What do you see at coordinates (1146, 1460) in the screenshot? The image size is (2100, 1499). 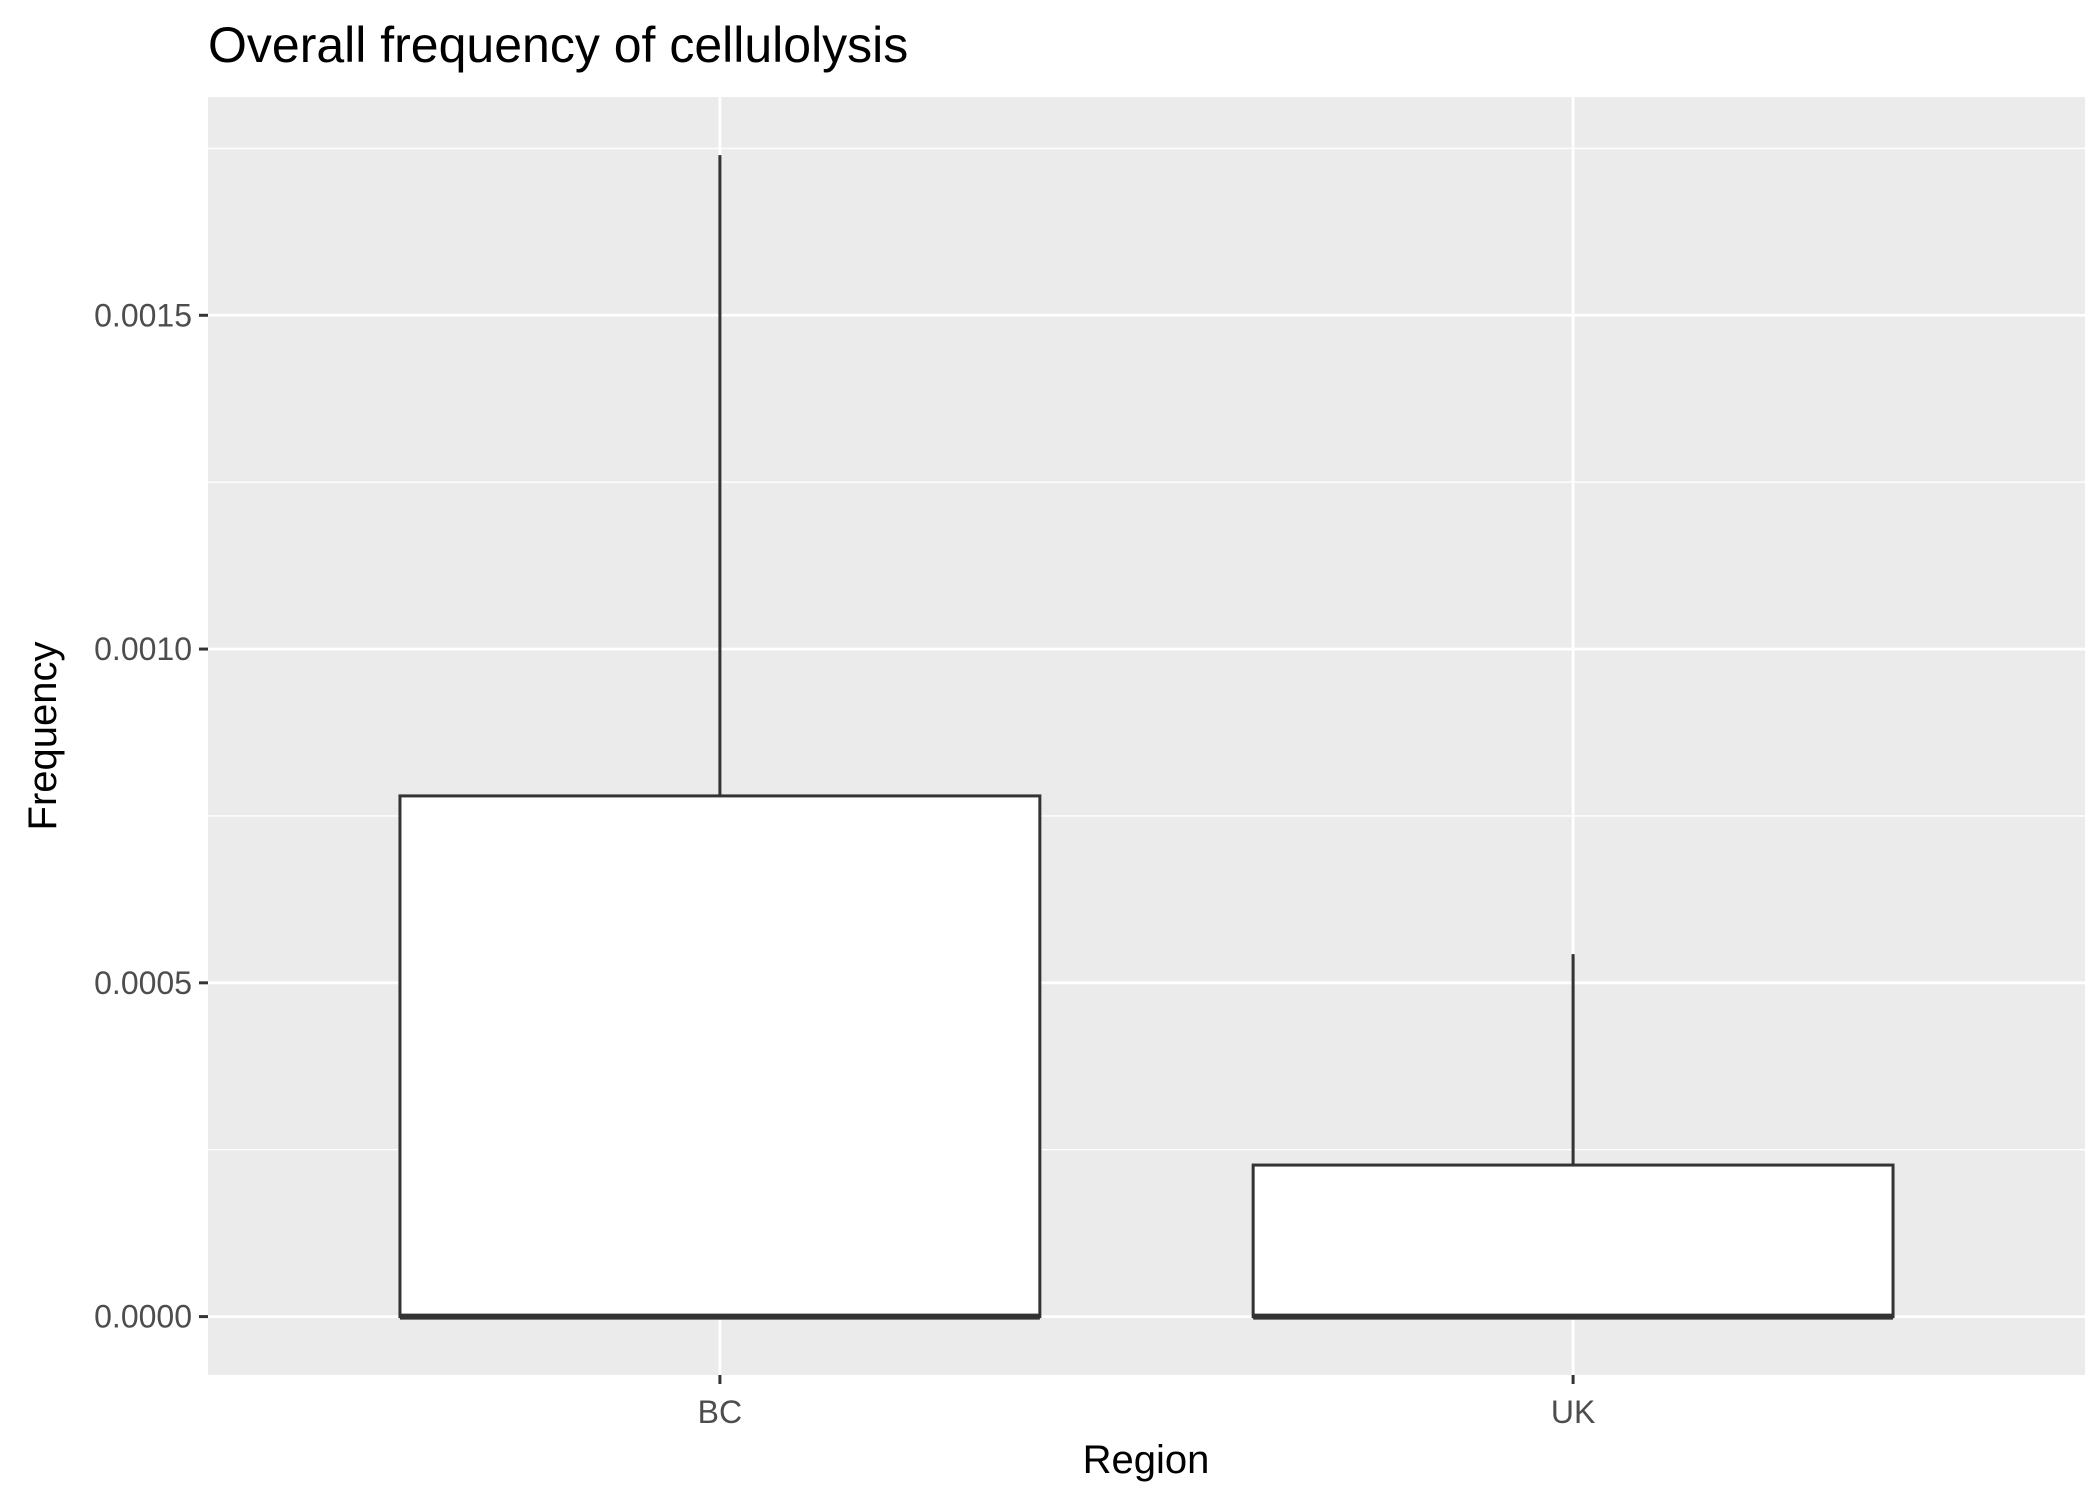 I see `x-axis-title: Region` at bounding box center [1146, 1460].